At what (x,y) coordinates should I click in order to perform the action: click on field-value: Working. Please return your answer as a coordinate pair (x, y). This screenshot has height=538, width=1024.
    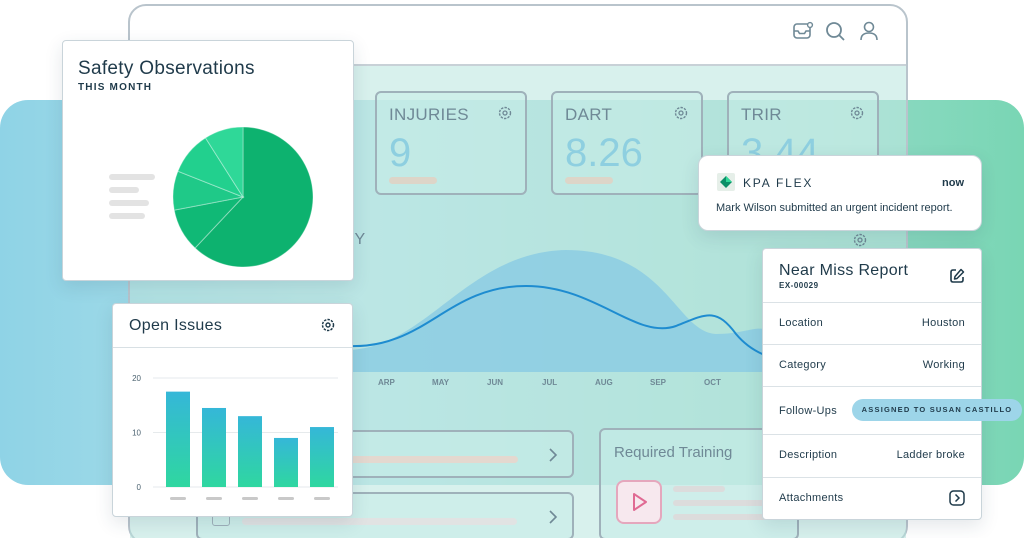
    Looking at the image, I should click on (943, 365).